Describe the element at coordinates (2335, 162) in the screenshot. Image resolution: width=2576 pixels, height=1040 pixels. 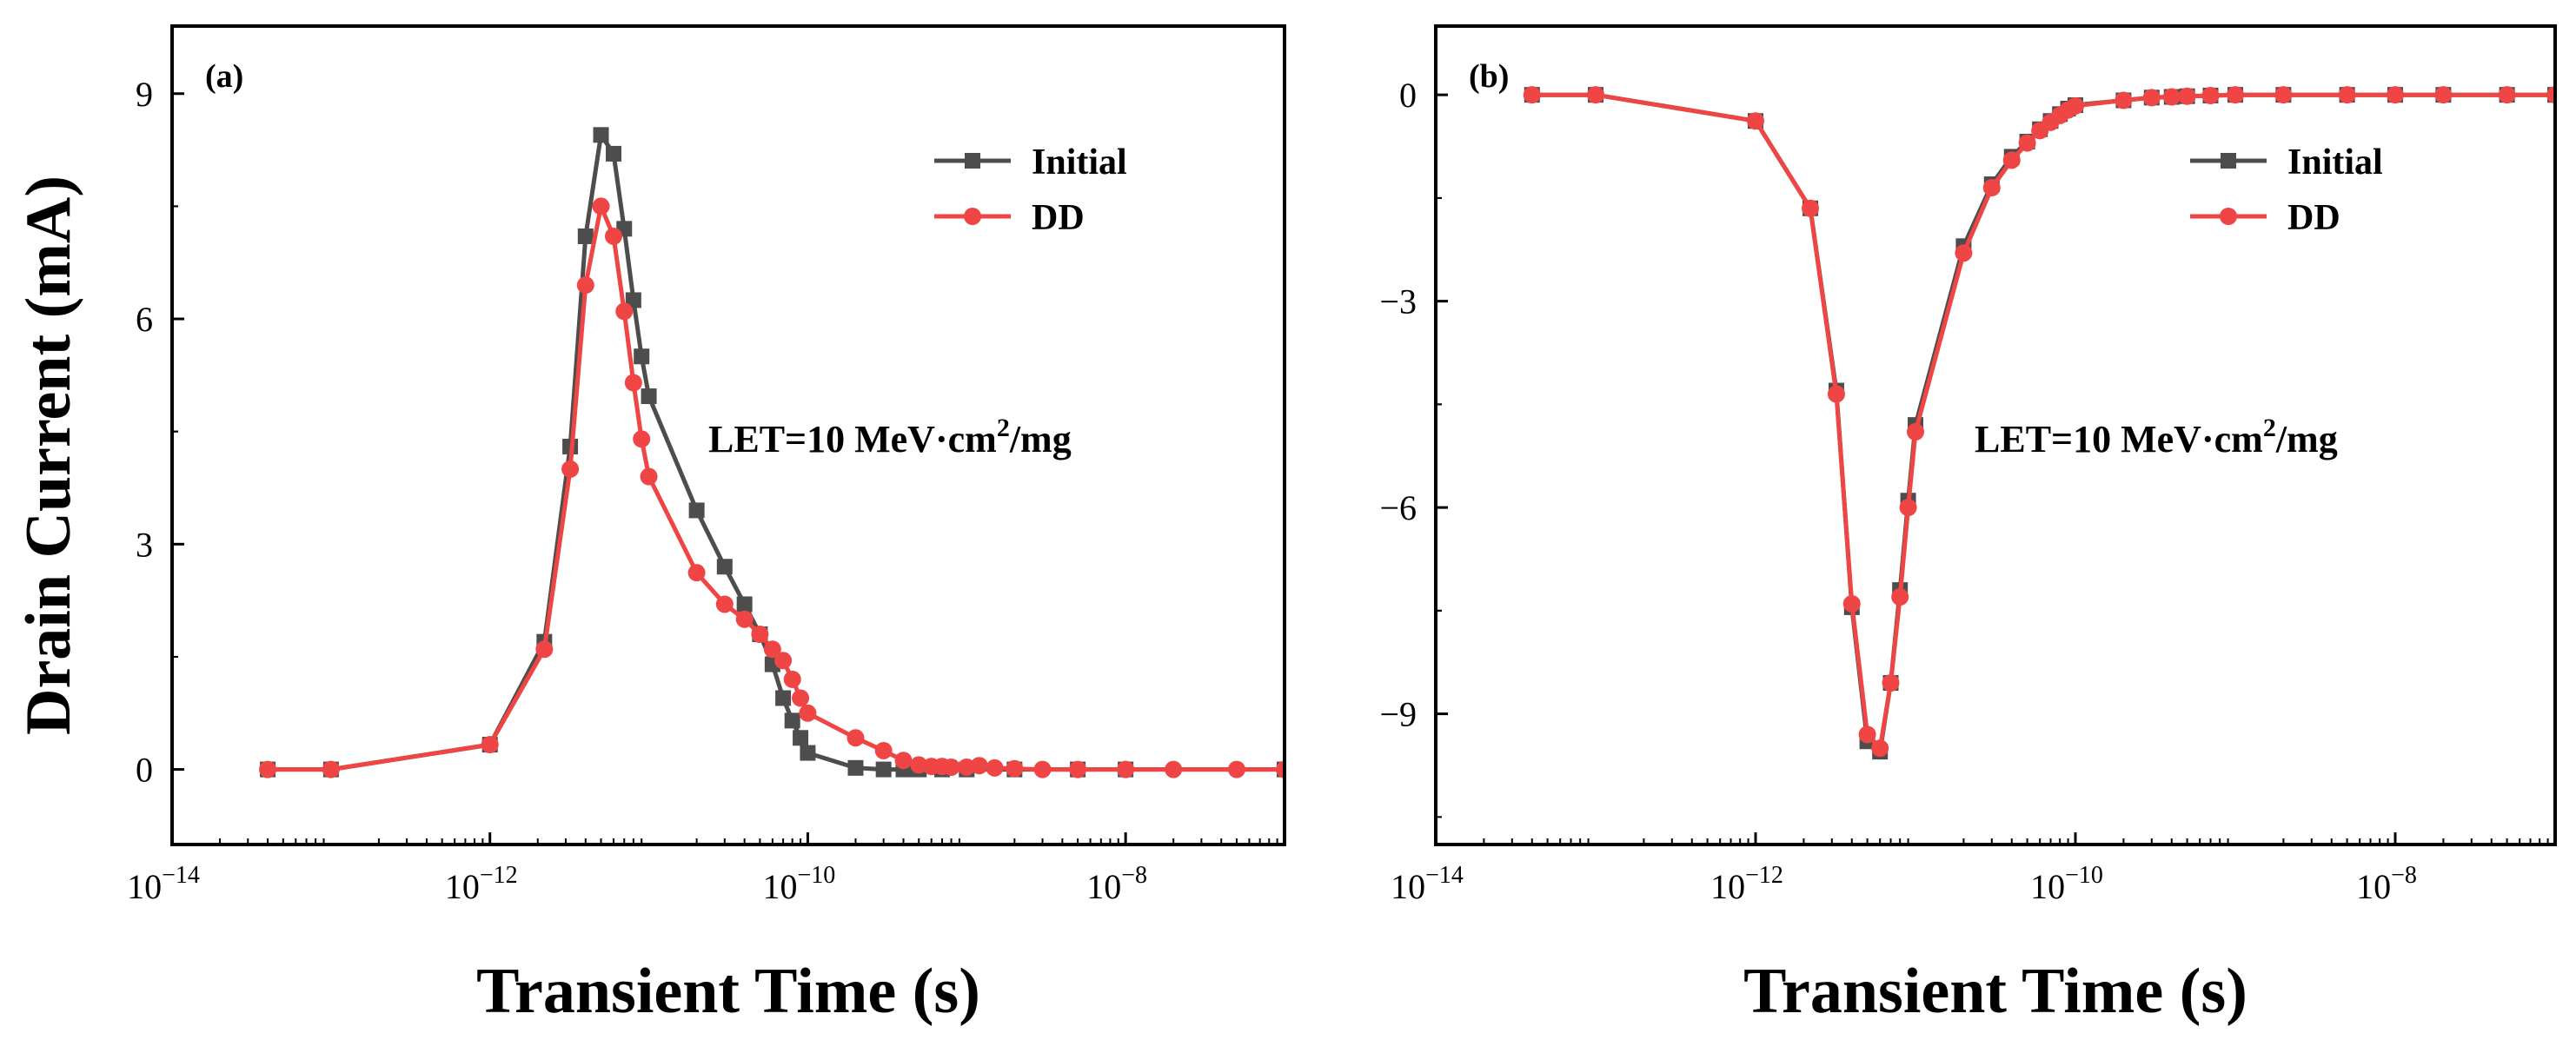
I see `legend-label-initial-b: Initial` at that location.